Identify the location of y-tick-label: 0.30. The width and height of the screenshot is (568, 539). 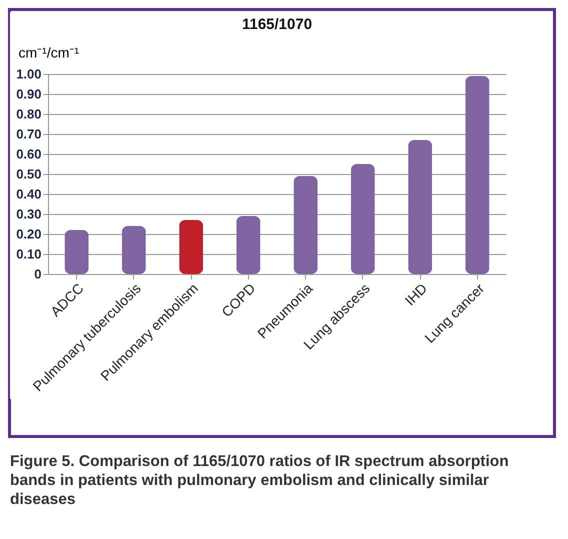
(29, 214).